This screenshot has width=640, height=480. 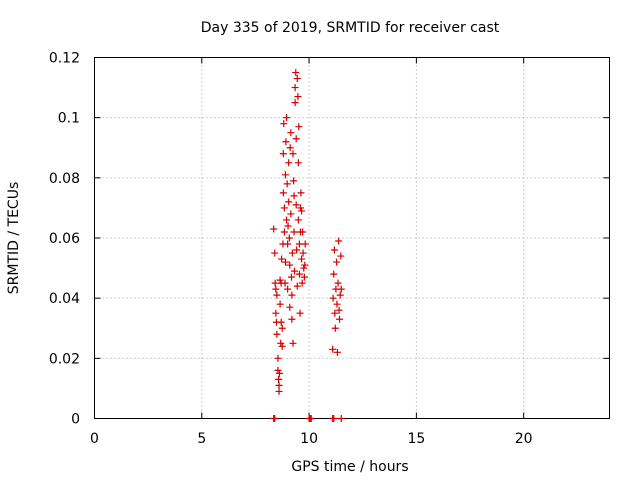 I want to click on x-tick-labels: 0 5 10 15 20, so click(x=311, y=439).